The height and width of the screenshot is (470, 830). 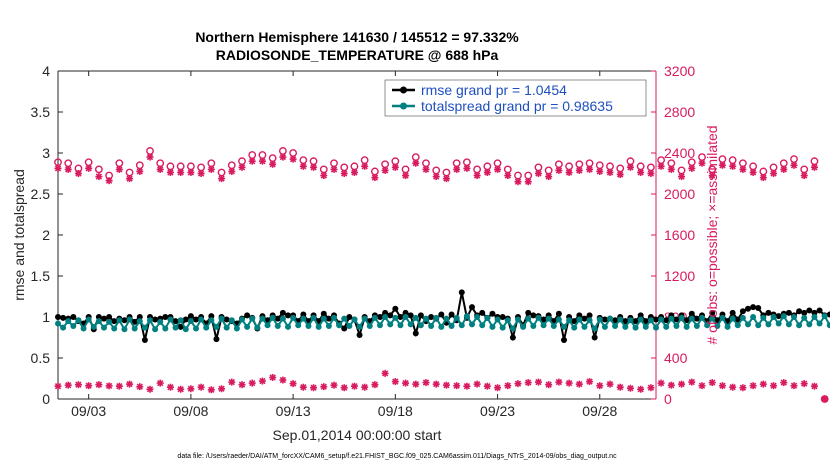 What do you see at coordinates (47, 235) in the screenshot?
I see `y-left-ticks: 0 0.5 1 1.5 2 2.5 3 3.5 4` at bounding box center [47, 235].